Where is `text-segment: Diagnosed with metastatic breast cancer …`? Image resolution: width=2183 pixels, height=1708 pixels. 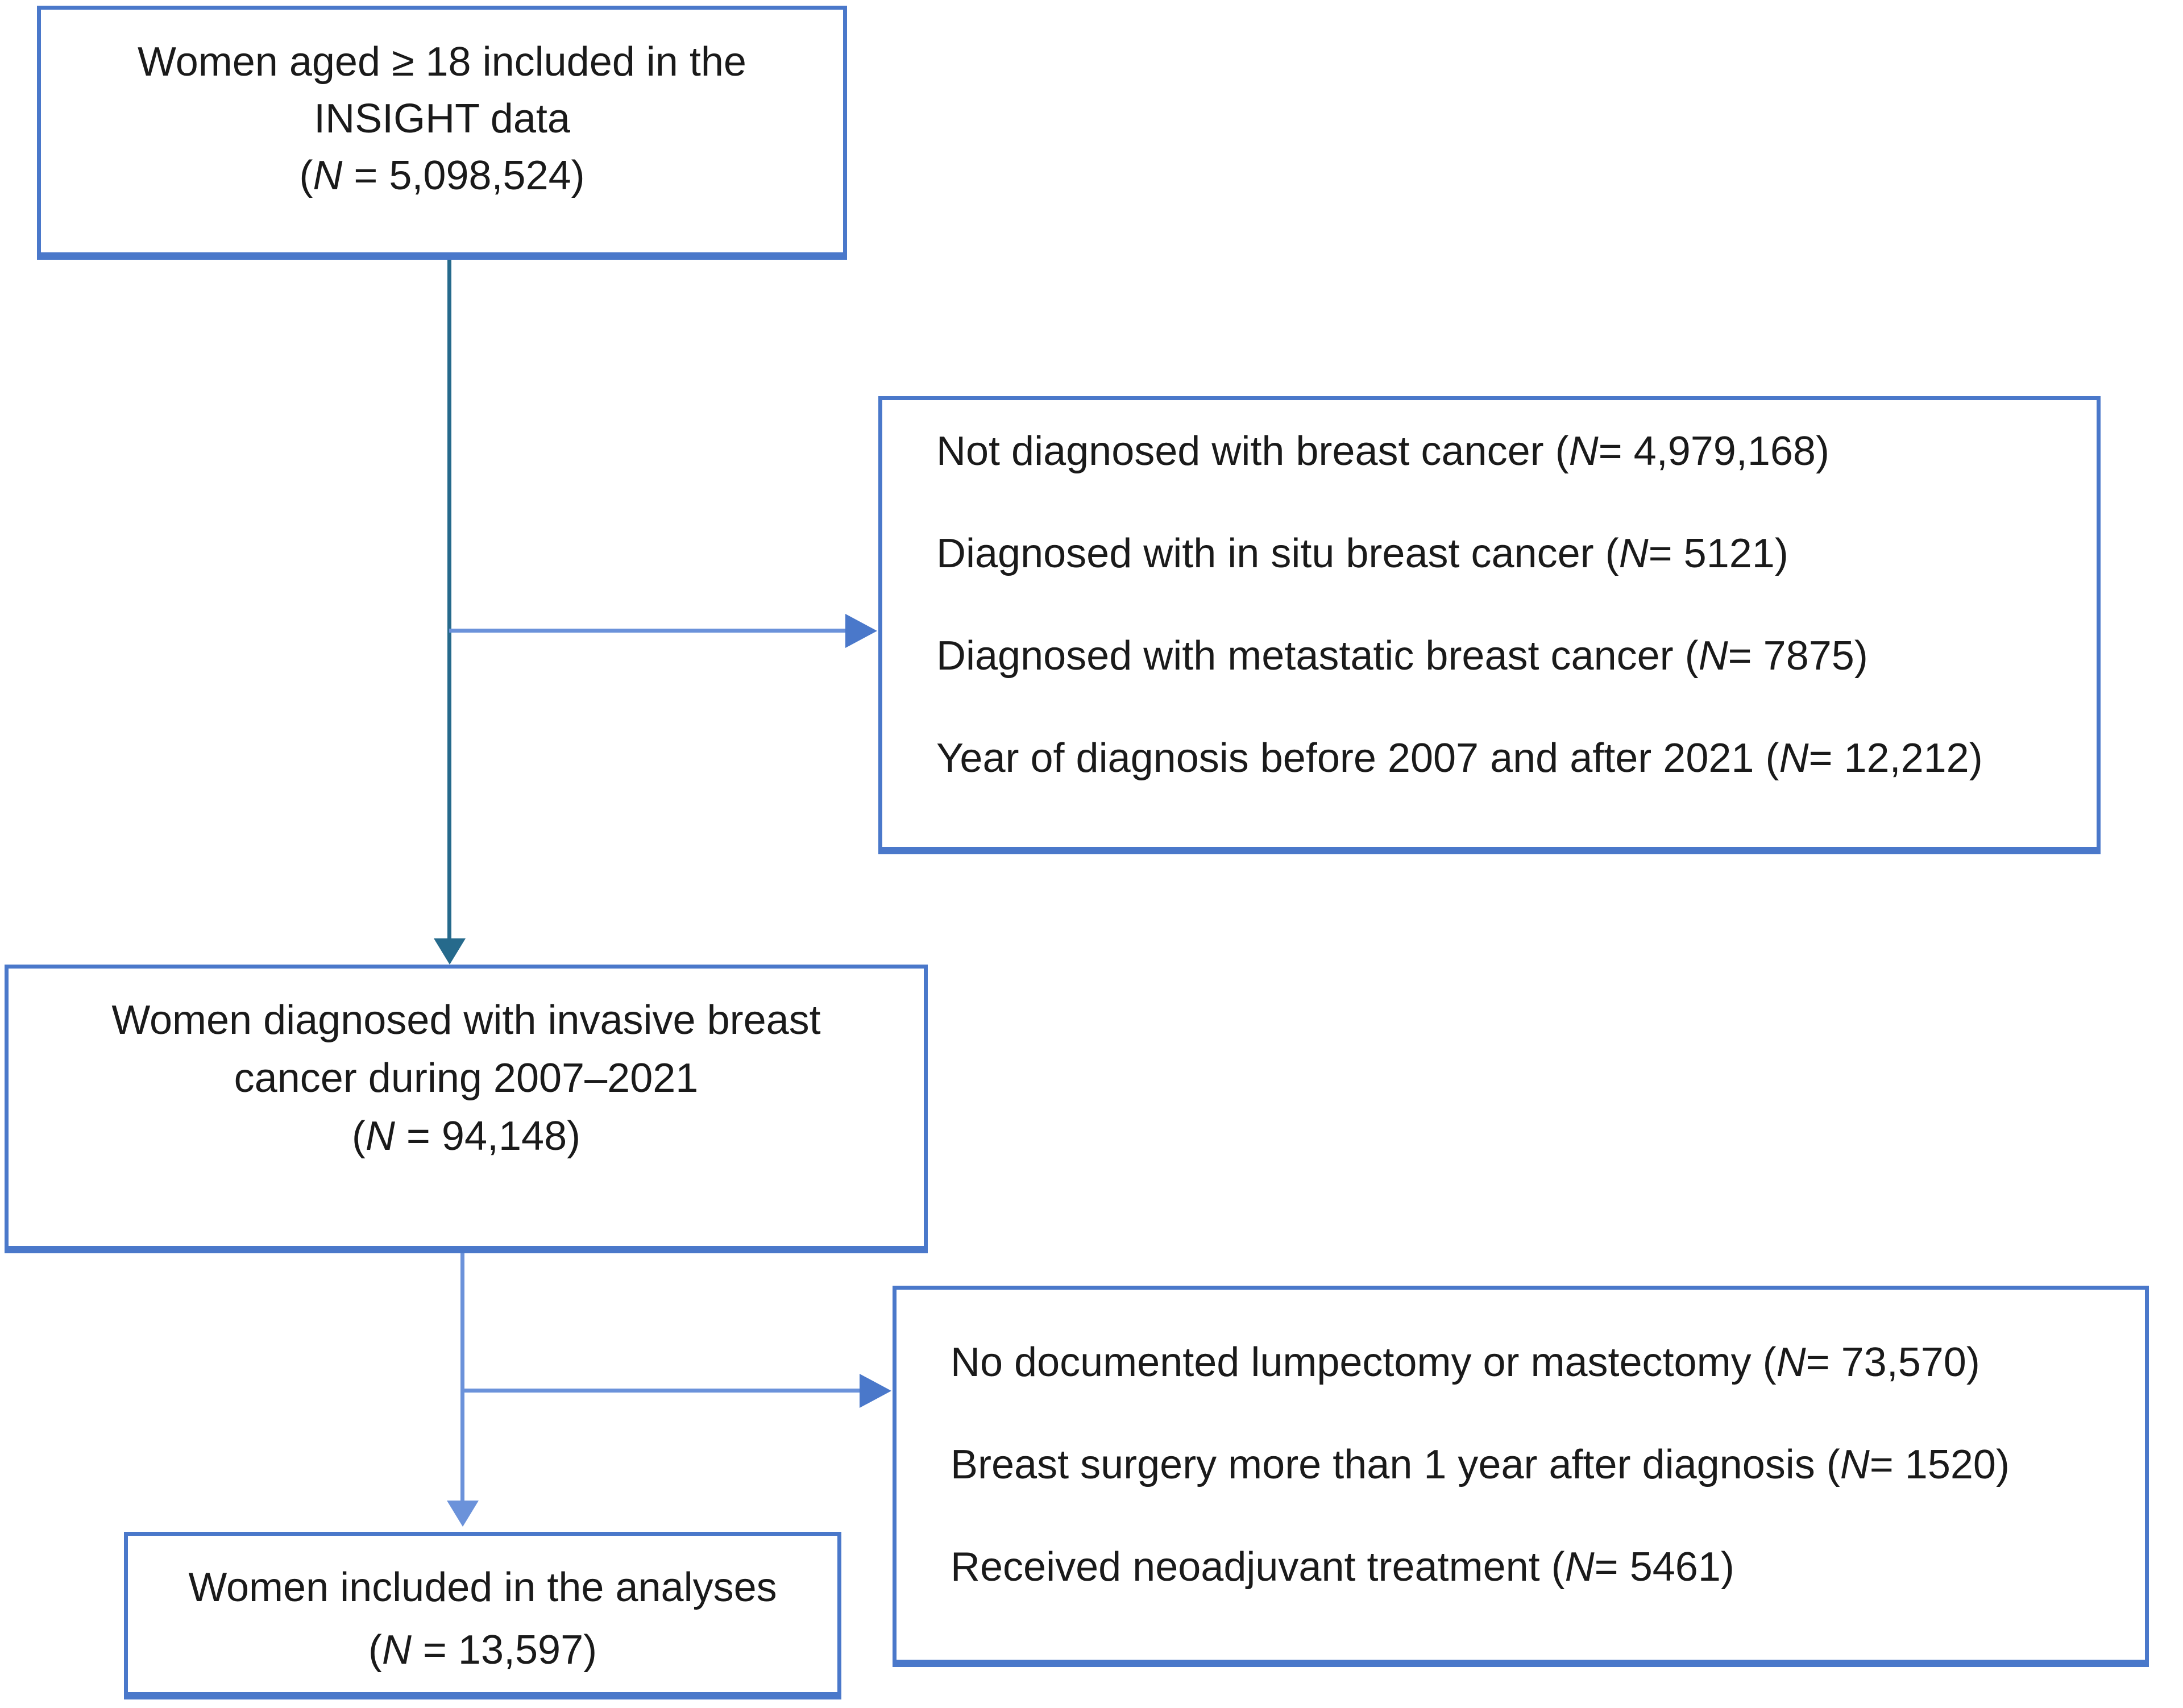
text-segment: Diagnosed with metastatic breast cancer … is located at coordinates (1317, 656).